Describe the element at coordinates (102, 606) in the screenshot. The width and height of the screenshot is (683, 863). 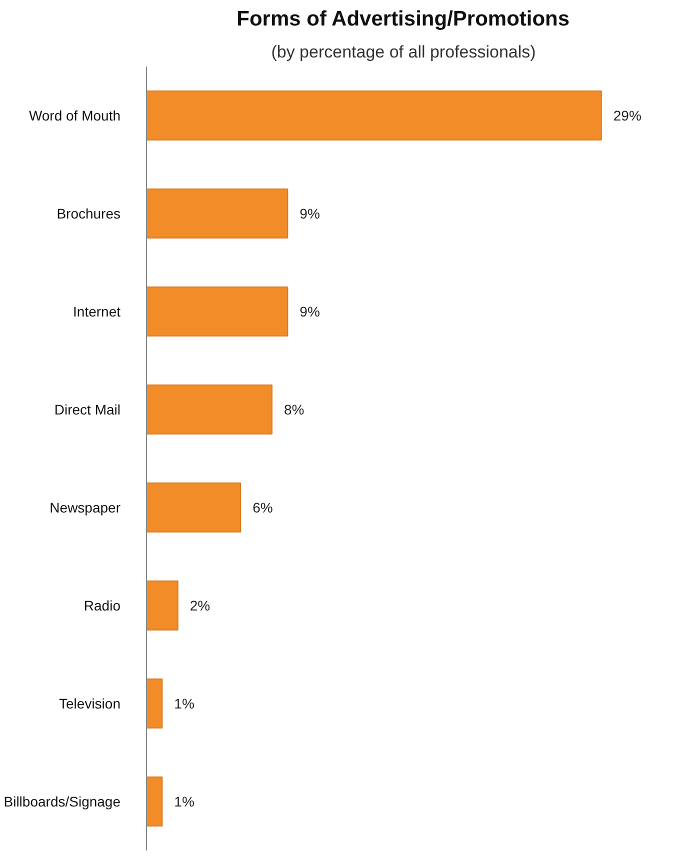
I see `y-tick-label: Radio` at that location.